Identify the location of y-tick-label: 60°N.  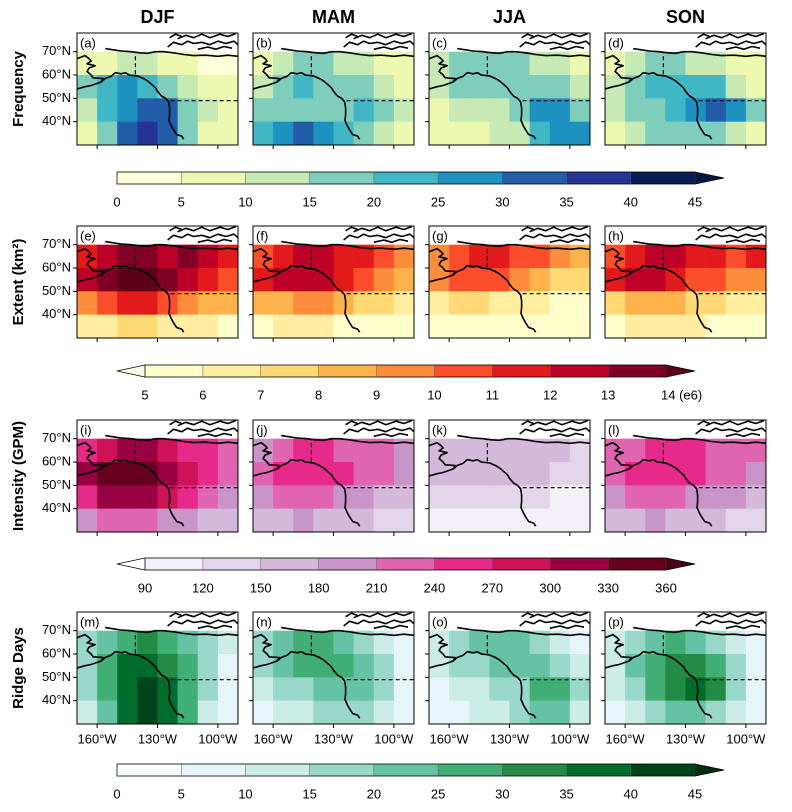
(56, 652).